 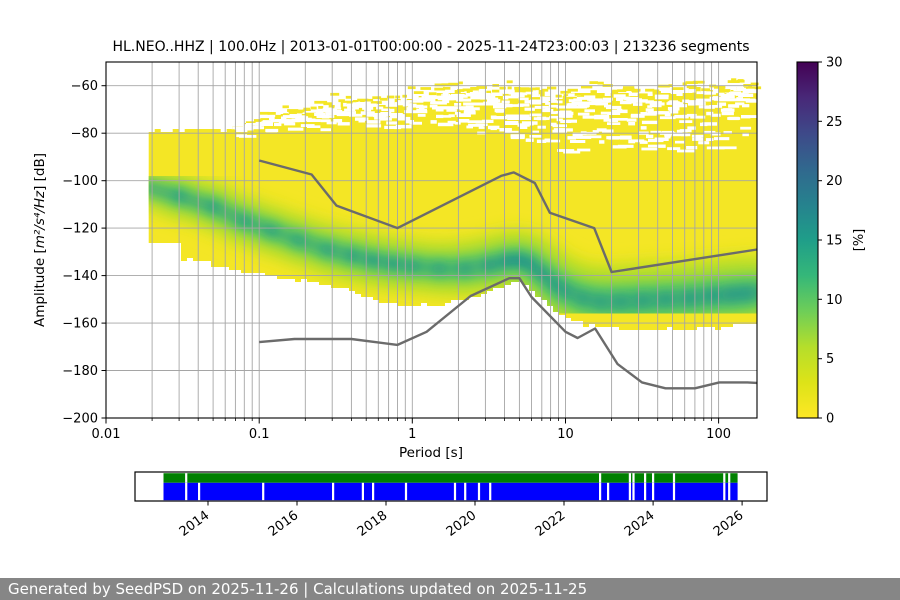 What do you see at coordinates (373, 524) in the screenshot?
I see `timeline-year-label: 2018` at bounding box center [373, 524].